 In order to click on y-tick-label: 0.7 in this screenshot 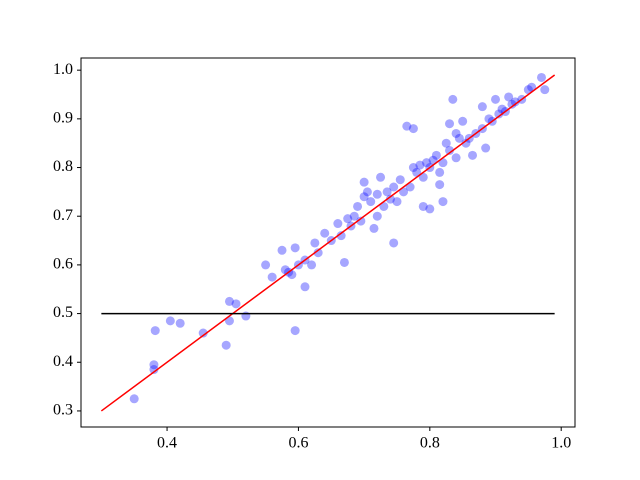, I will do `click(63, 215)`.